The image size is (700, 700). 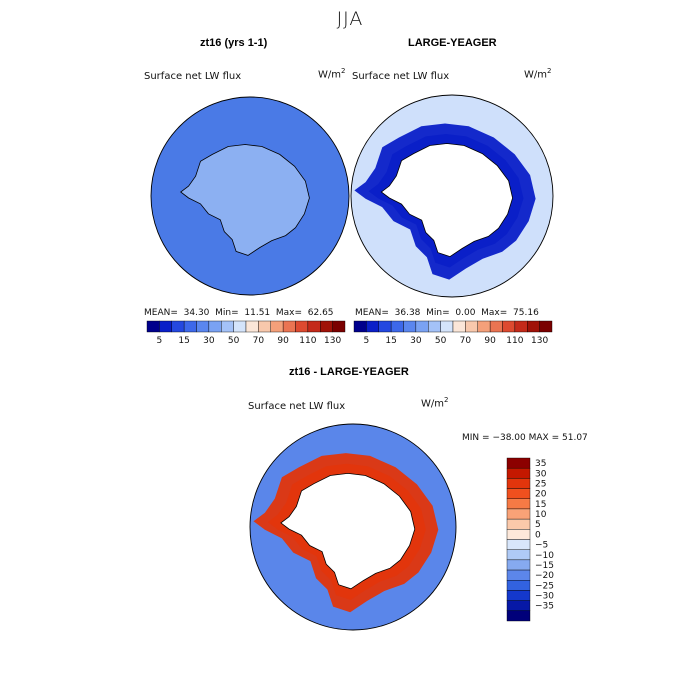 What do you see at coordinates (283, 341) in the screenshot?
I see `colorbar-tick-label: 90` at bounding box center [283, 341].